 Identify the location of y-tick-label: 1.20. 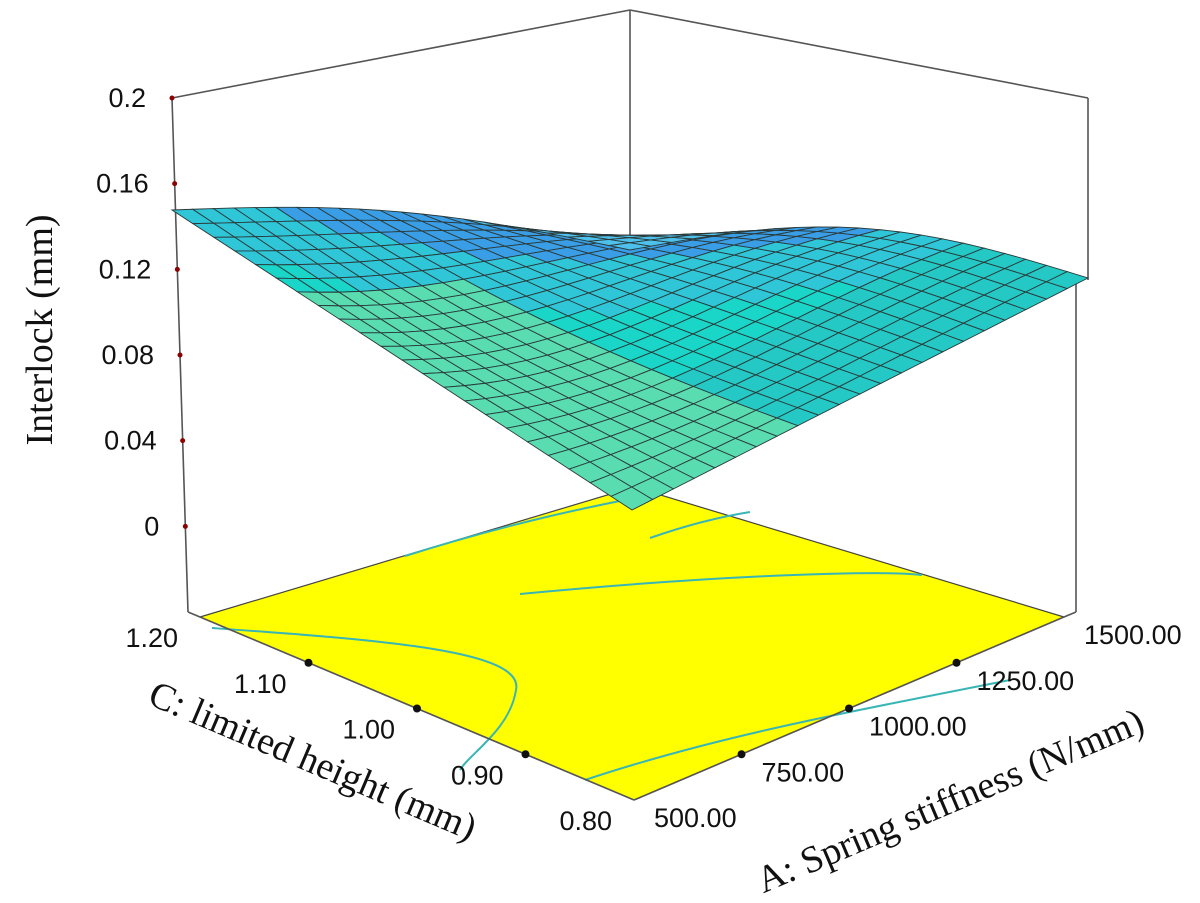
(151, 638).